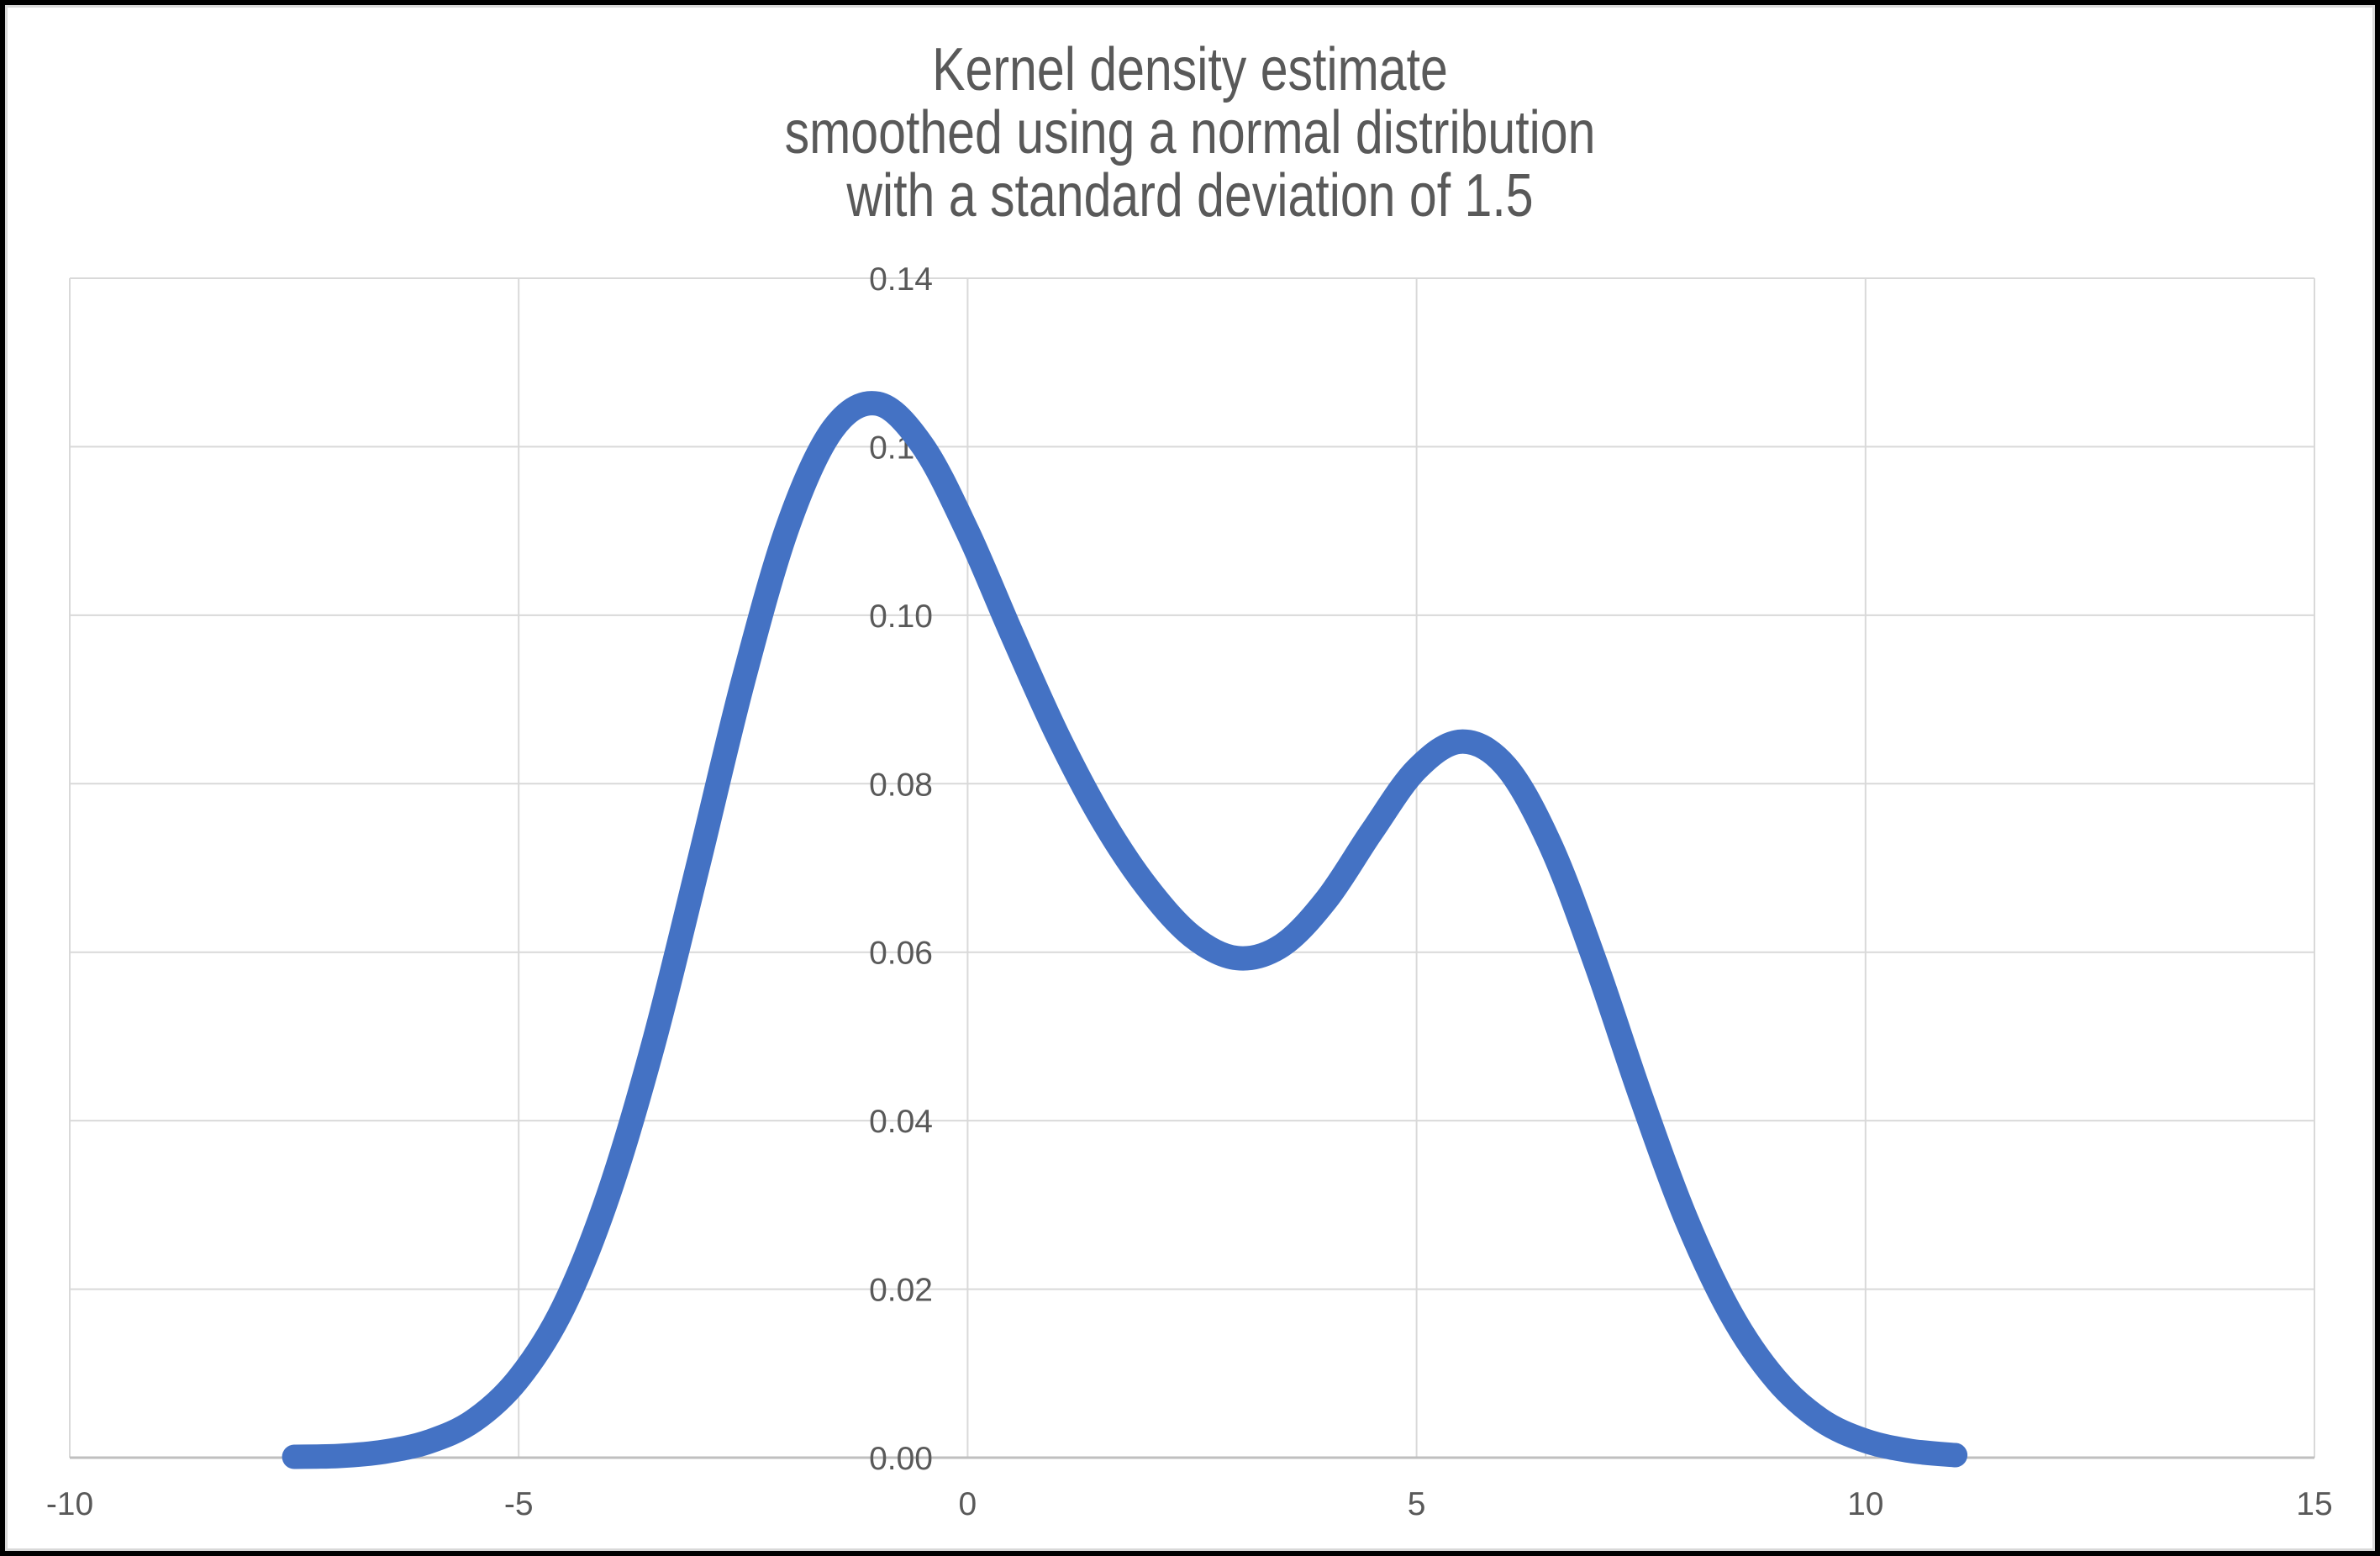  What do you see at coordinates (901, 617) in the screenshot?
I see `y-tick-label: 0.10` at bounding box center [901, 617].